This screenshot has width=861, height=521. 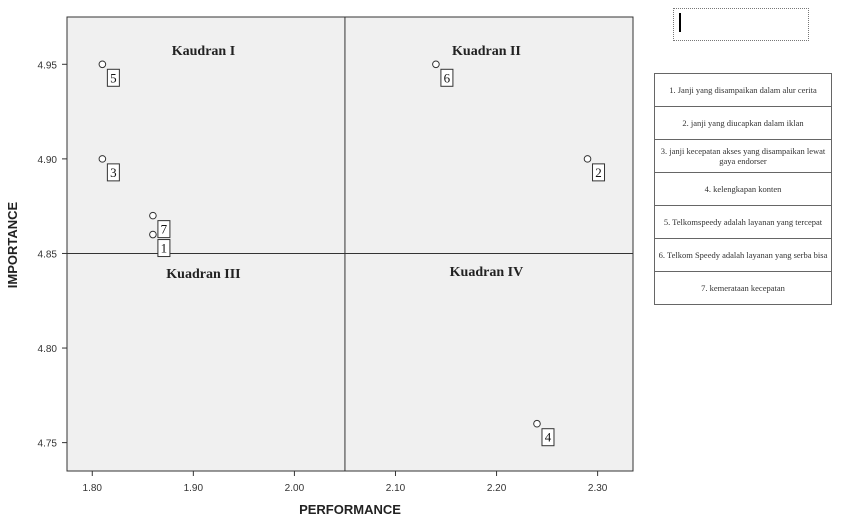 I want to click on data-point-label: 6, so click(x=447, y=77).